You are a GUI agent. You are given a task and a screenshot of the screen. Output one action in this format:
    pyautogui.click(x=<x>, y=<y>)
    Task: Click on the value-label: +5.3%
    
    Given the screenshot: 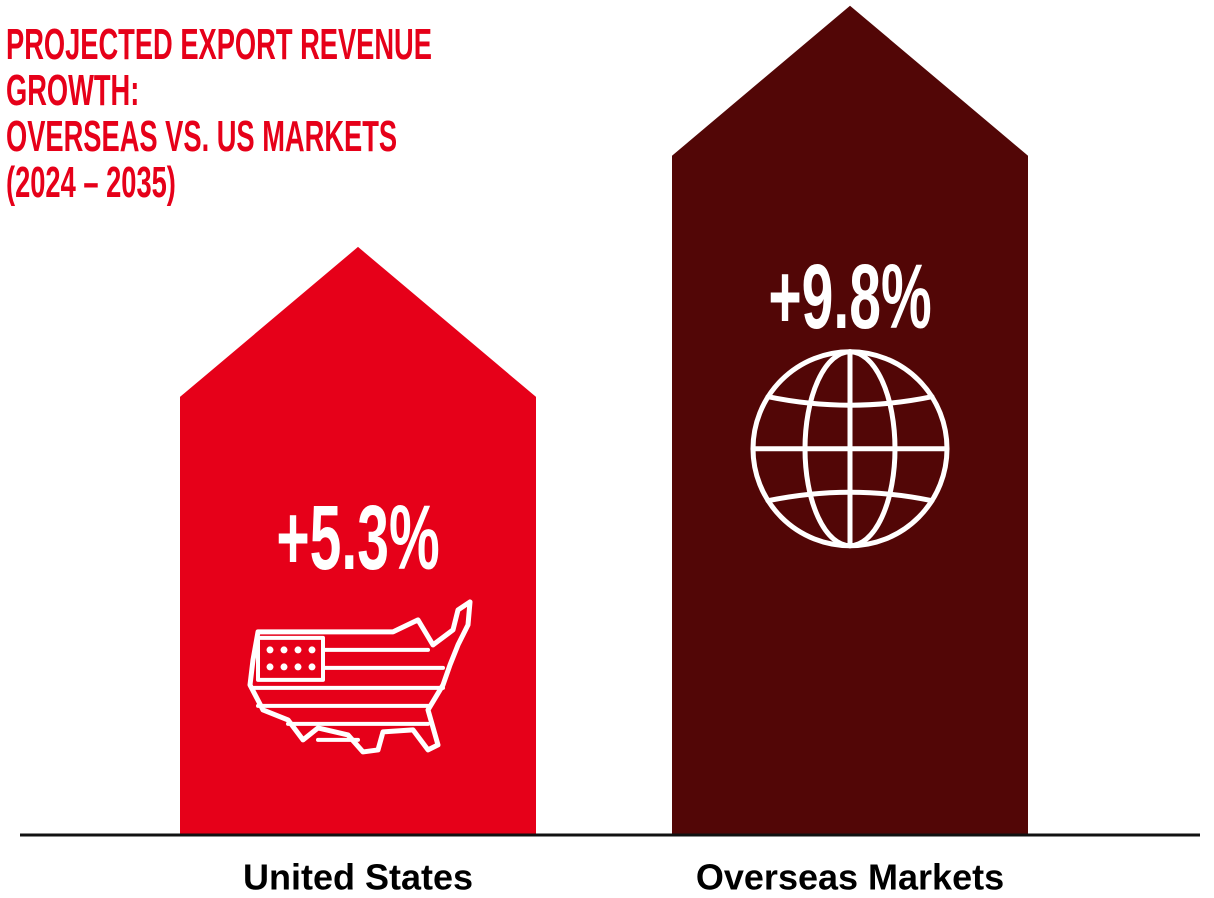 What is the action you would take?
    pyautogui.click(x=357, y=538)
    